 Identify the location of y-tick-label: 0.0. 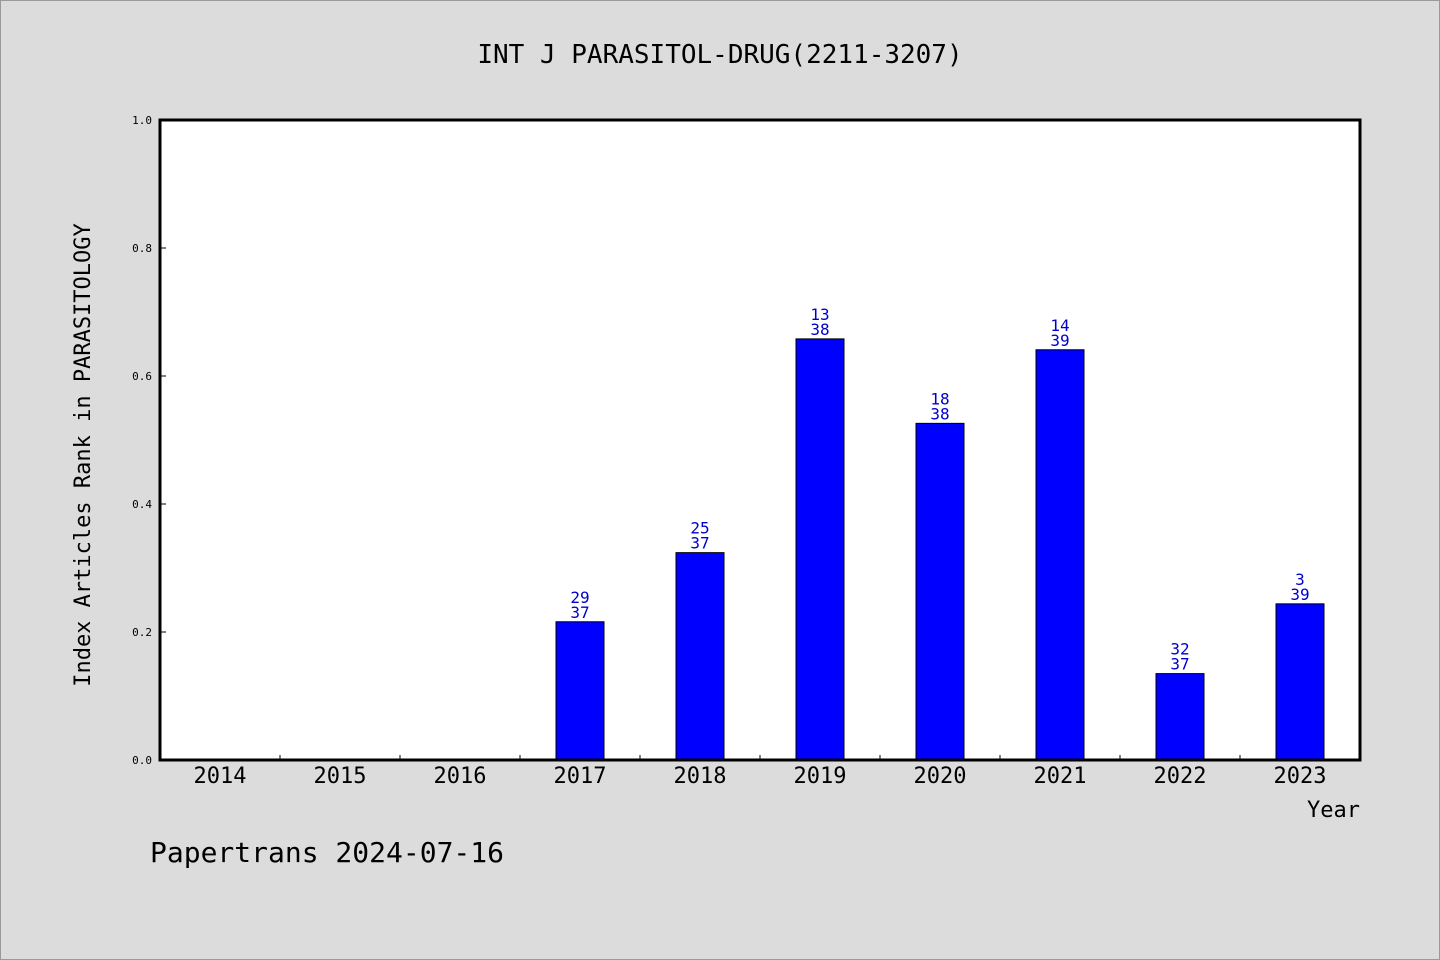
(142, 760).